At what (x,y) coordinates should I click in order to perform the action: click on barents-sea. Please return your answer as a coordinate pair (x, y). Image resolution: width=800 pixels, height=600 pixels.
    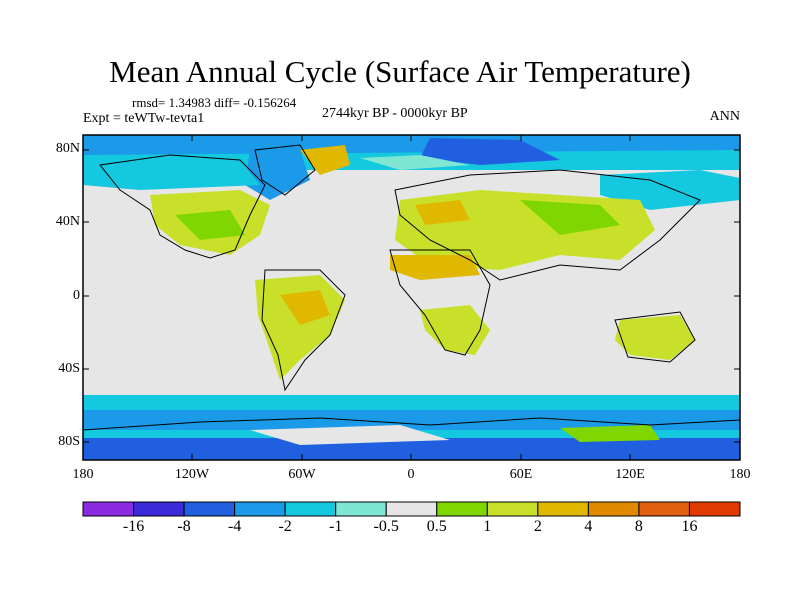
    Looking at the image, I should click on (415, 162).